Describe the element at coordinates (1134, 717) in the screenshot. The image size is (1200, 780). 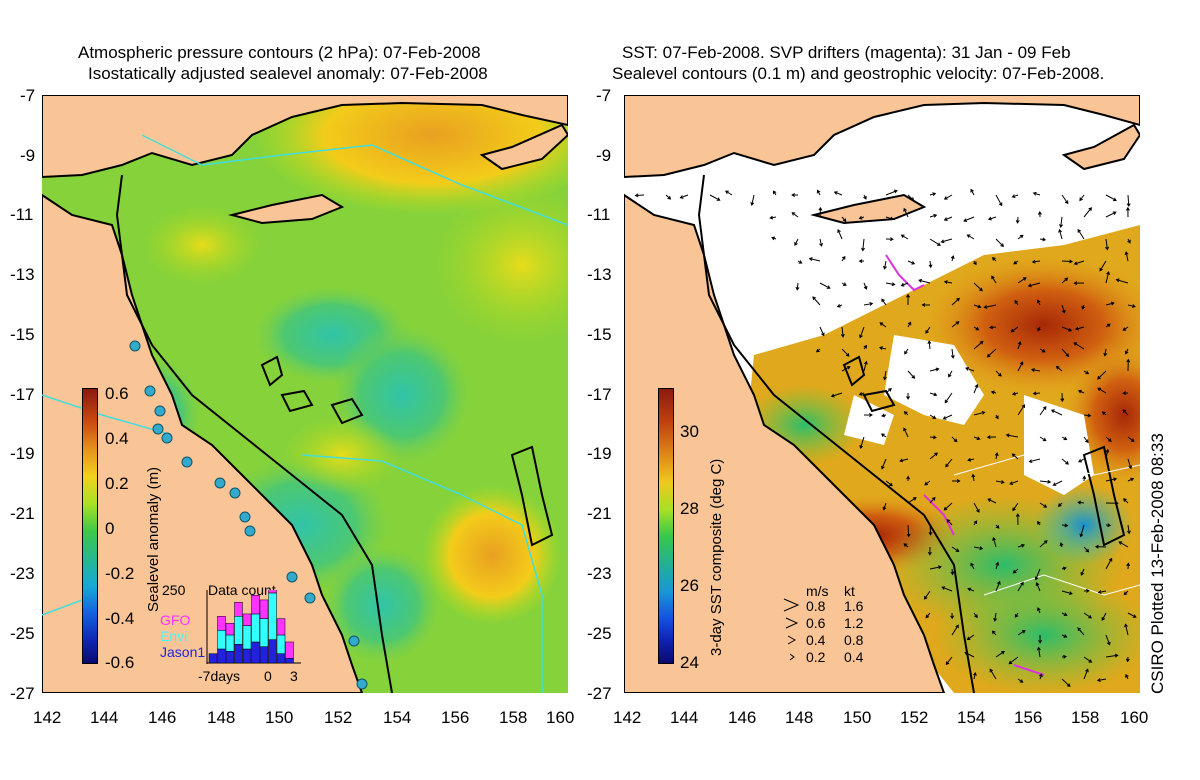
I see `right-x-tick: 160` at that location.